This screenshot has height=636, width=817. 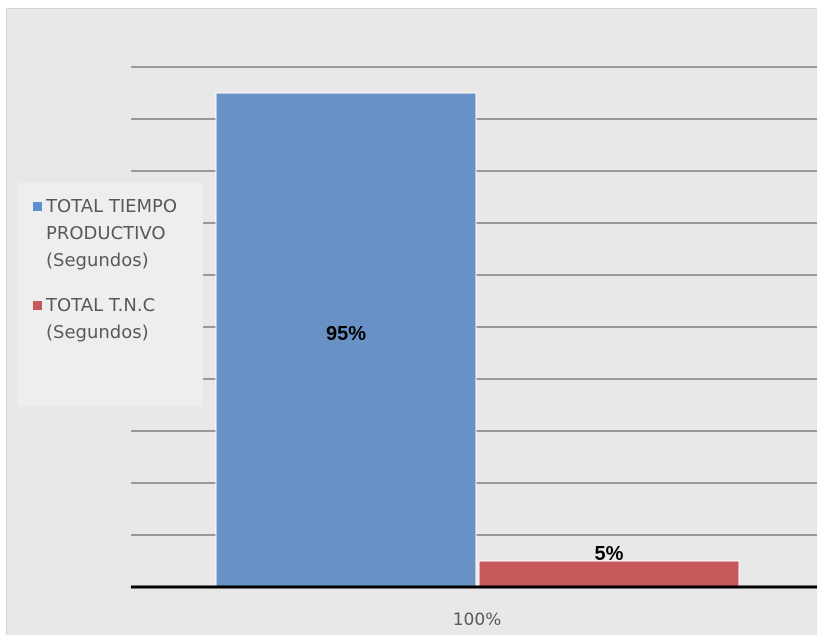 I want to click on legend-label-tnc: TOTAL T.N.C (Segundos), so click(x=101, y=319).